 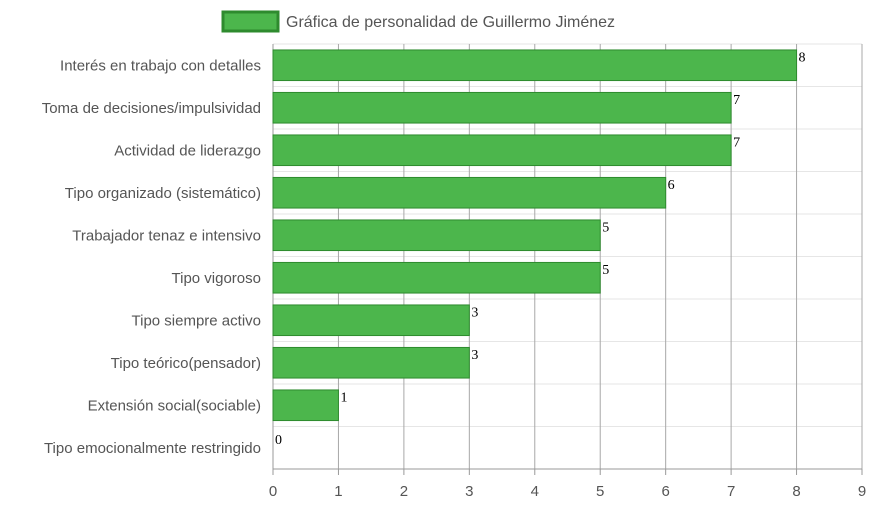 I want to click on category-label: Tipo teórico(pensador), so click(x=186, y=363).